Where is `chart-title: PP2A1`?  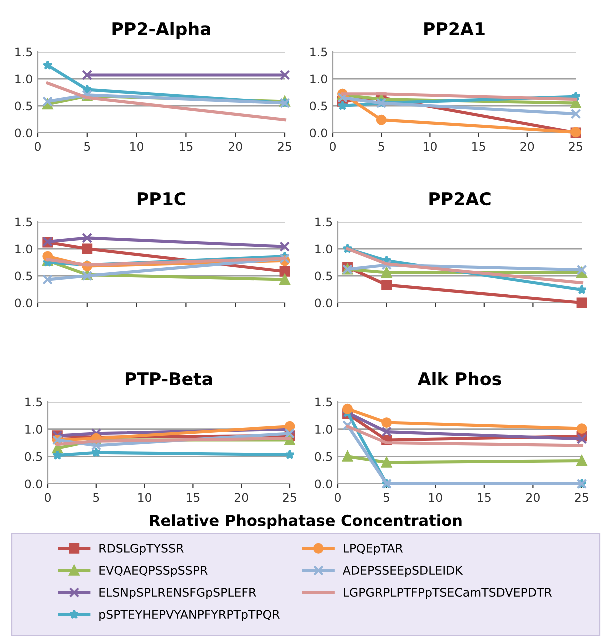
chart-title: PP2A1 is located at coordinates (454, 29).